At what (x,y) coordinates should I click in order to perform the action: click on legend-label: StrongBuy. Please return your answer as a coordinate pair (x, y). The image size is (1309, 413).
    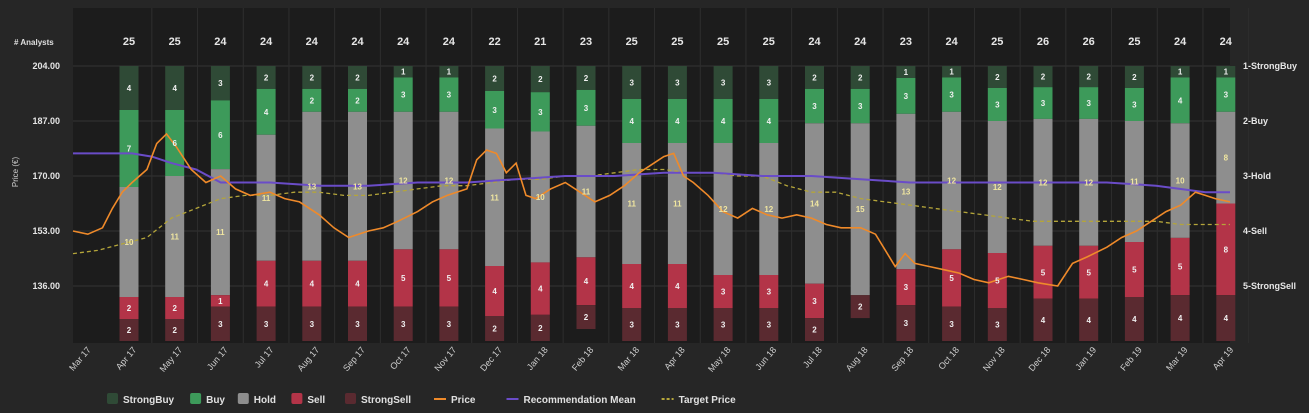
    Looking at the image, I should click on (149, 400).